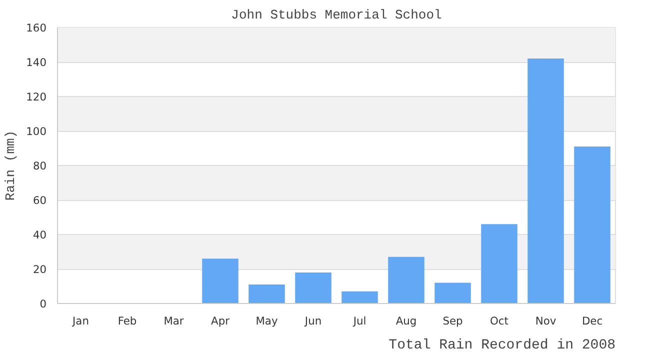 The height and width of the screenshot is (360, 650). Describe the element at coordinates (220, 321) in the screenshot. I see `x-tick-label: Apr` at that location.